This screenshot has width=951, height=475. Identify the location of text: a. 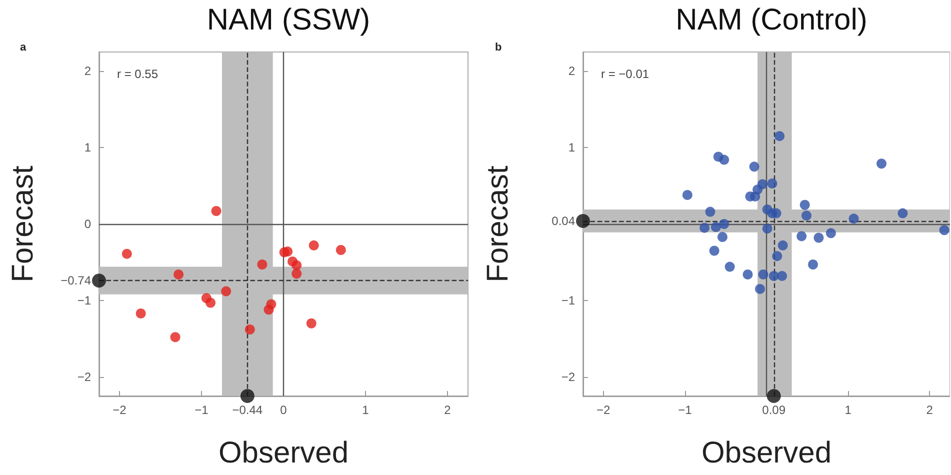
(23, 48).